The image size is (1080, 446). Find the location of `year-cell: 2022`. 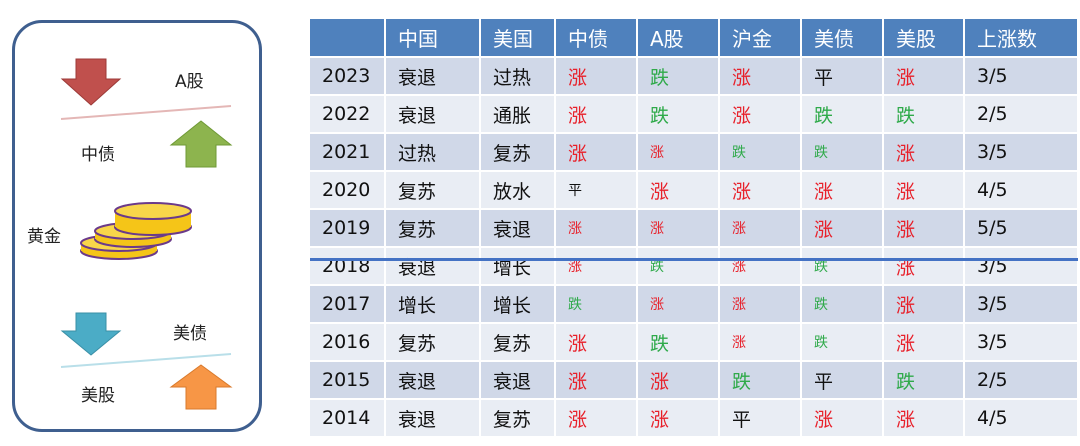

year-cell: 2022 is located at coordinates (348, 114).